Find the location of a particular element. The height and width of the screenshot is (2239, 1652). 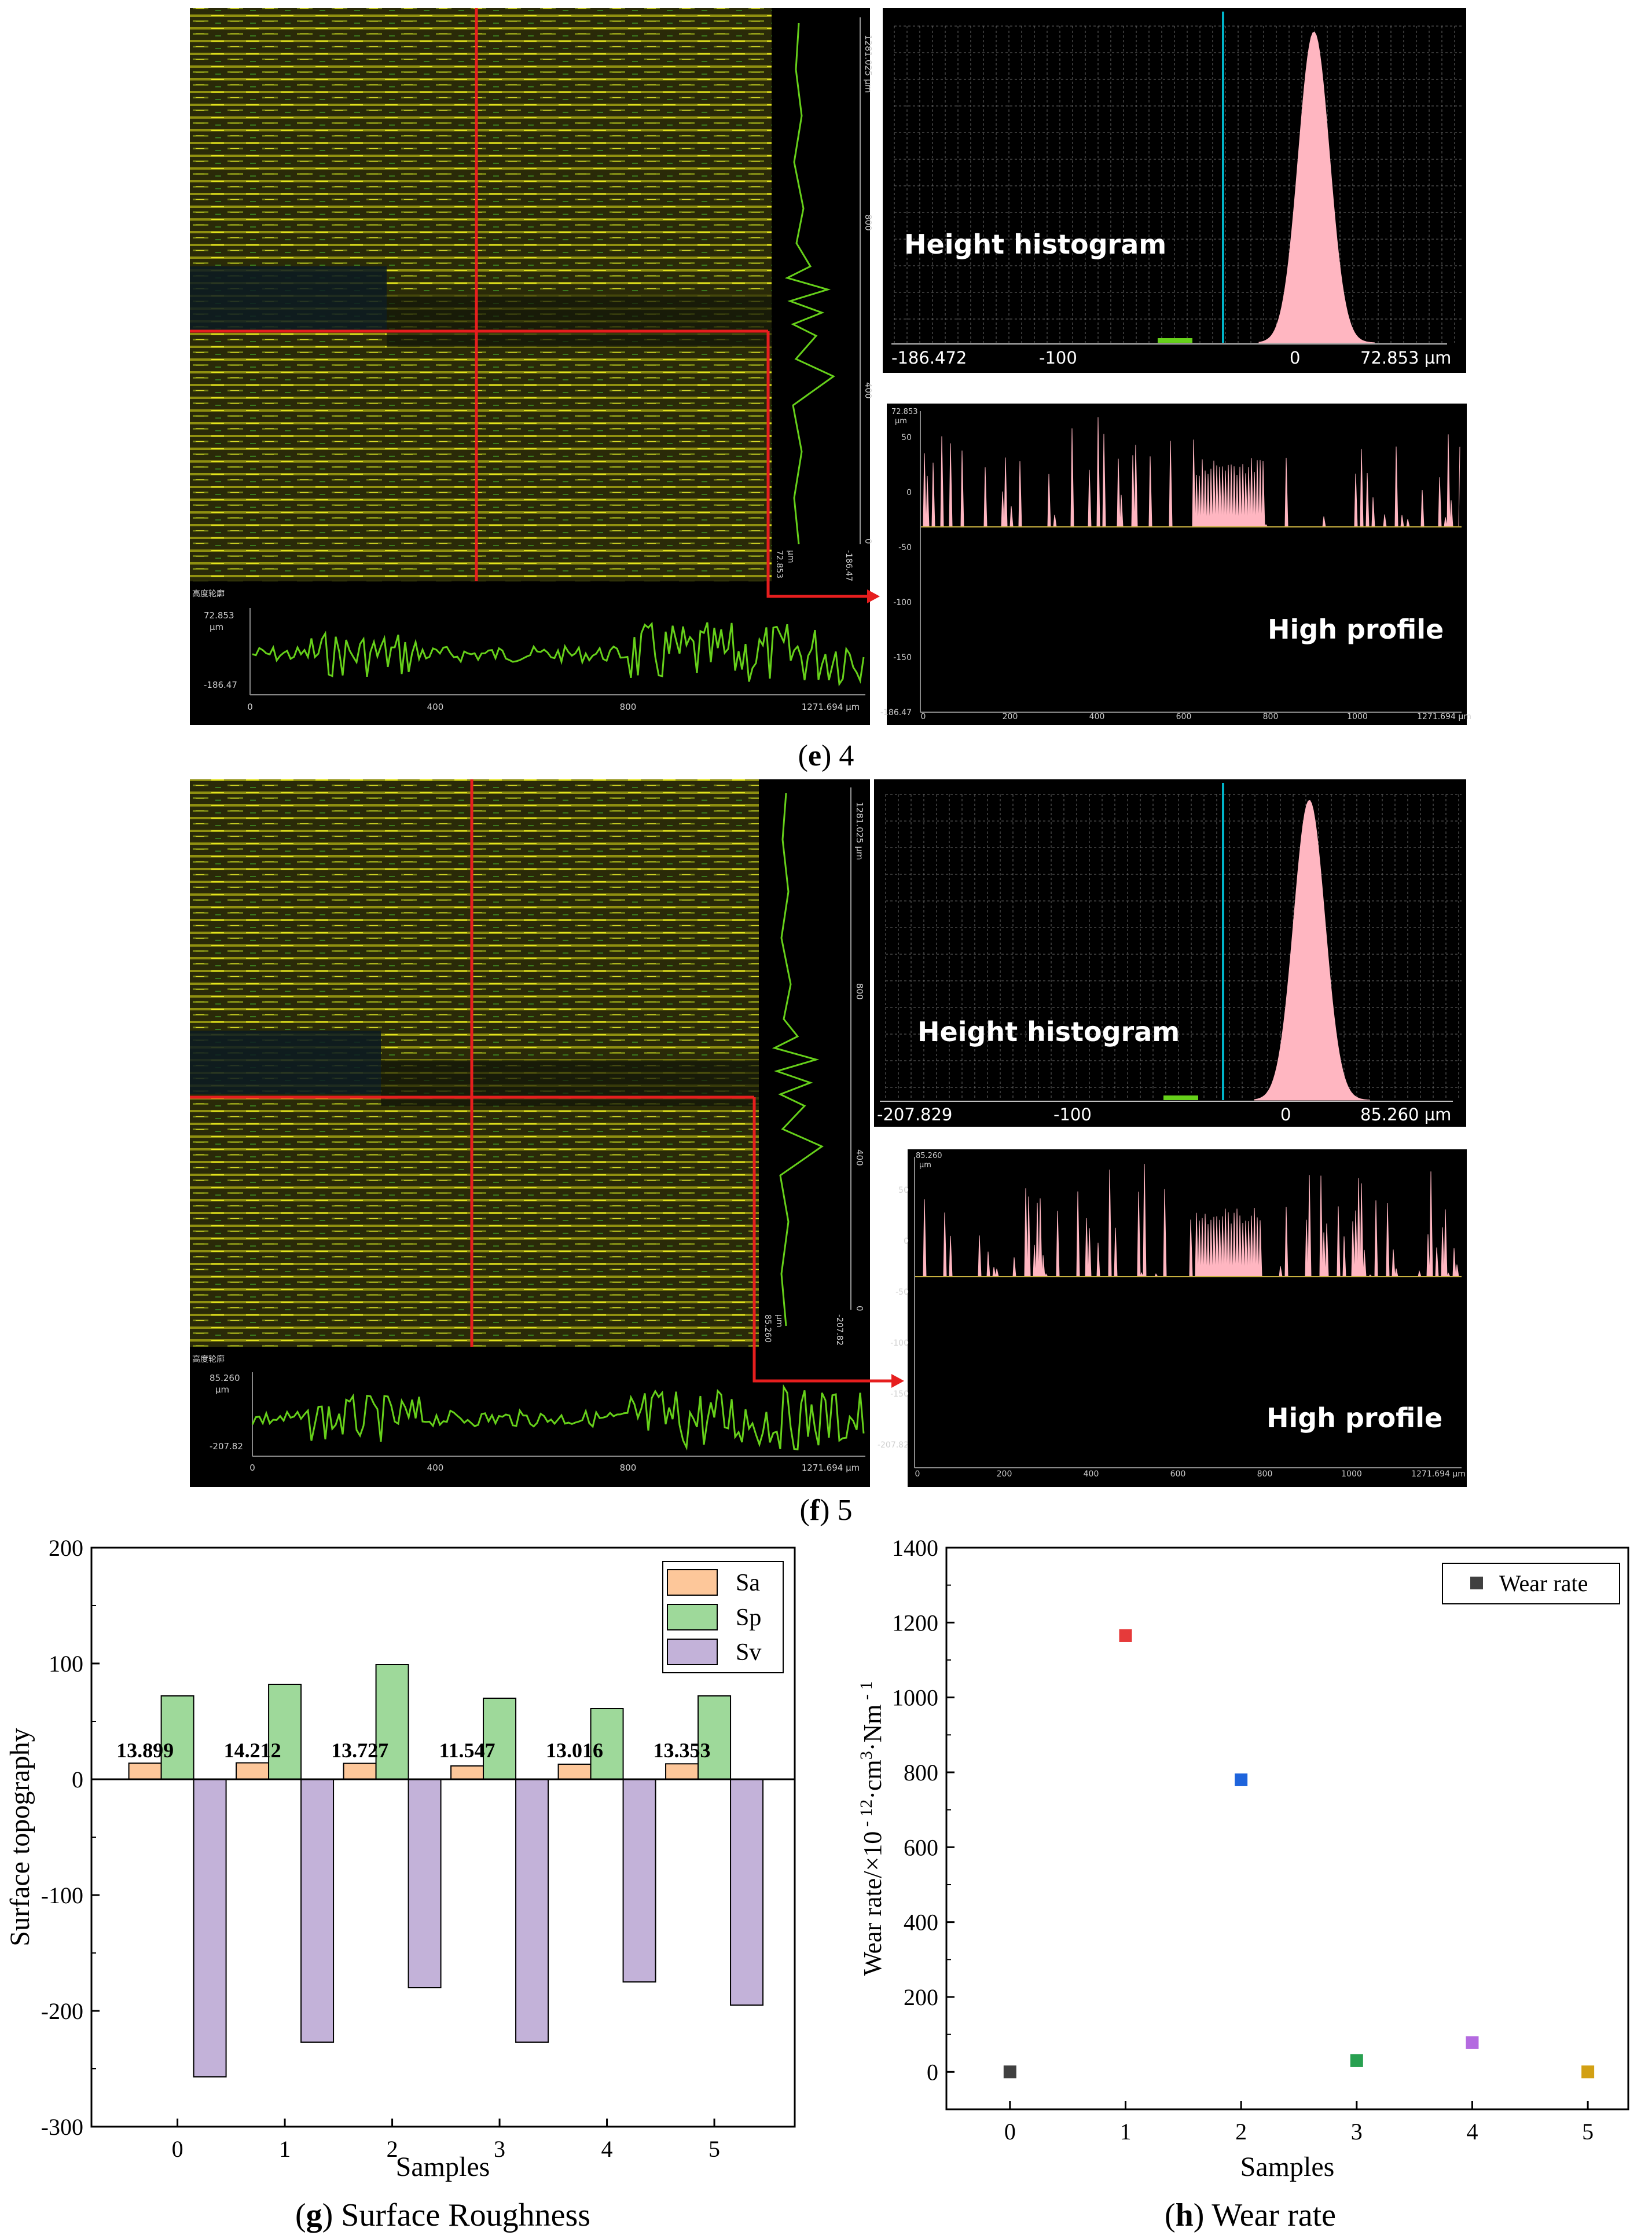

pointer-arrow-f is located at coordinates (897, 1381).